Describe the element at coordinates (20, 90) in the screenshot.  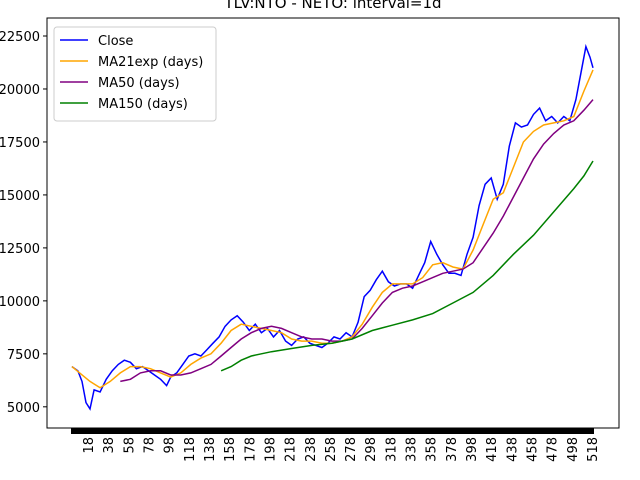
I see `y-tick-label: 20000` at that location.